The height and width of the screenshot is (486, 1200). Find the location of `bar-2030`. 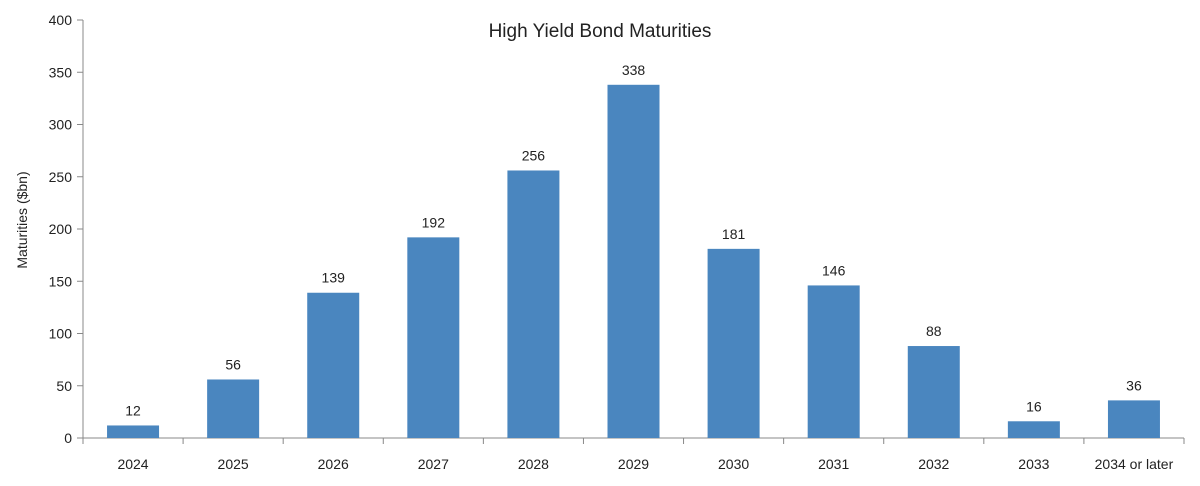

bar-2030 is located at coordinates (733, 343).